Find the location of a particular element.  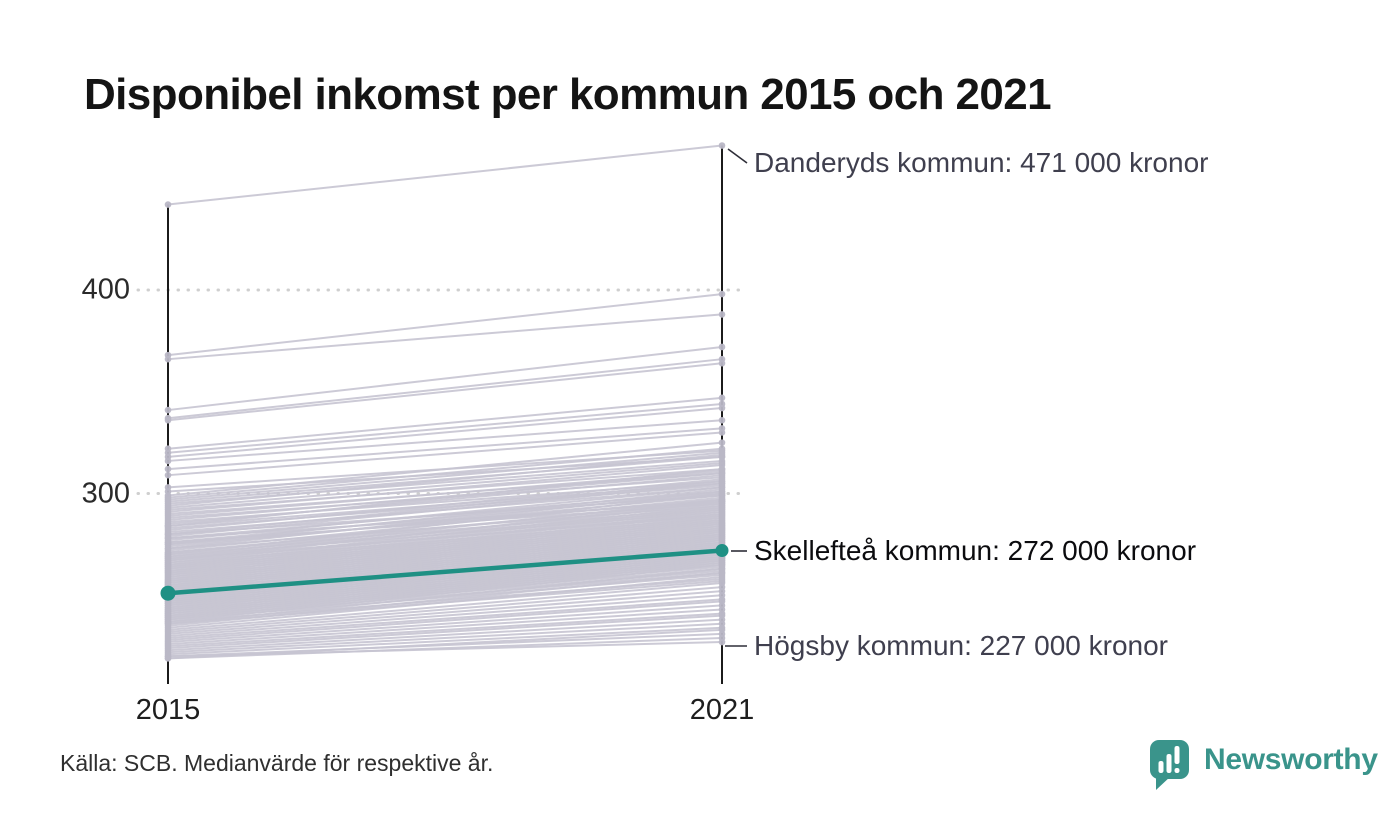

highlight-slope-line is located at coordinates (445, 572).